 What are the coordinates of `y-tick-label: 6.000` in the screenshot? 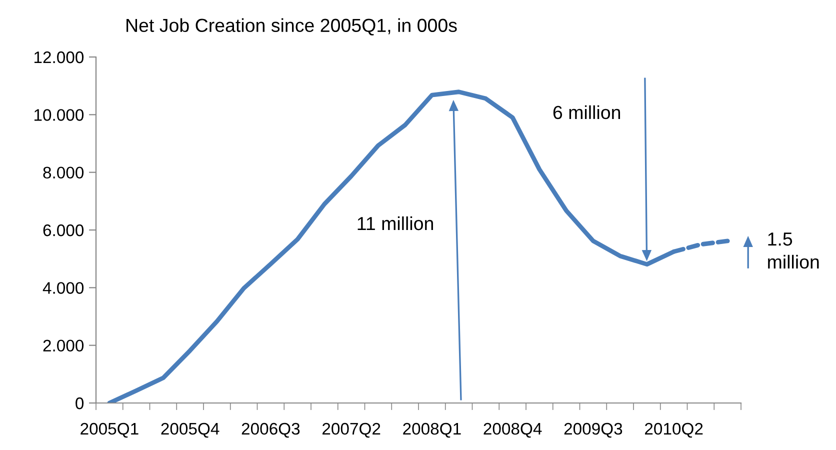 It's located at (63, 230).